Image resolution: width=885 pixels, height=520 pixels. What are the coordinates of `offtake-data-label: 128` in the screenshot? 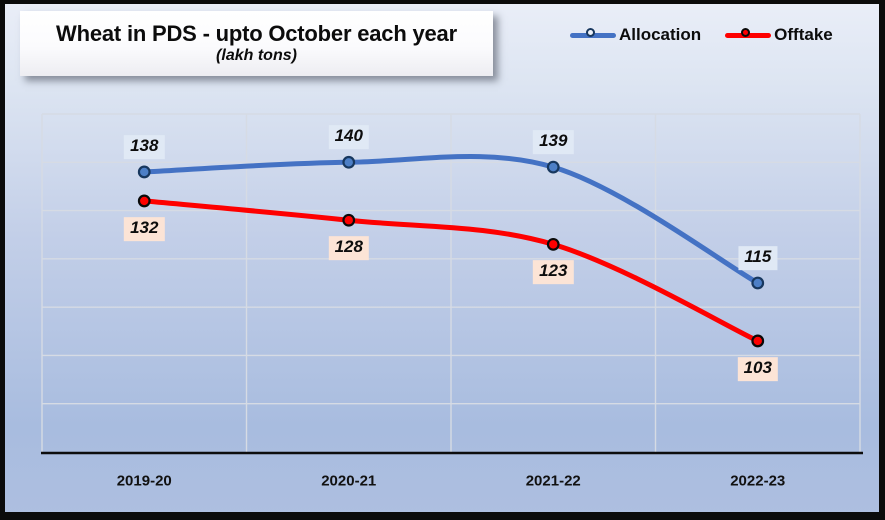 It's located at (348, 248).